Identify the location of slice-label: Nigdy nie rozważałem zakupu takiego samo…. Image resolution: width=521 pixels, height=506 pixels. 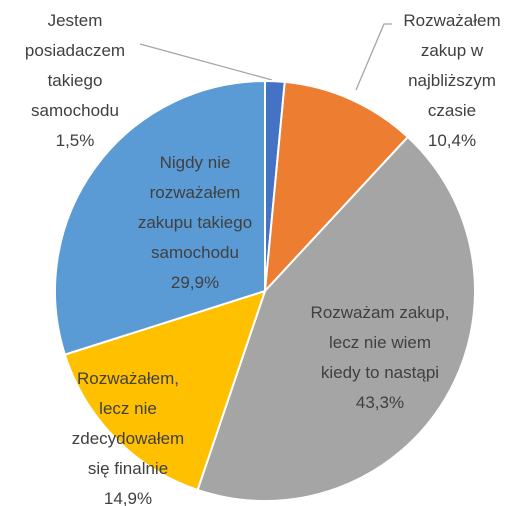
(195, 223).